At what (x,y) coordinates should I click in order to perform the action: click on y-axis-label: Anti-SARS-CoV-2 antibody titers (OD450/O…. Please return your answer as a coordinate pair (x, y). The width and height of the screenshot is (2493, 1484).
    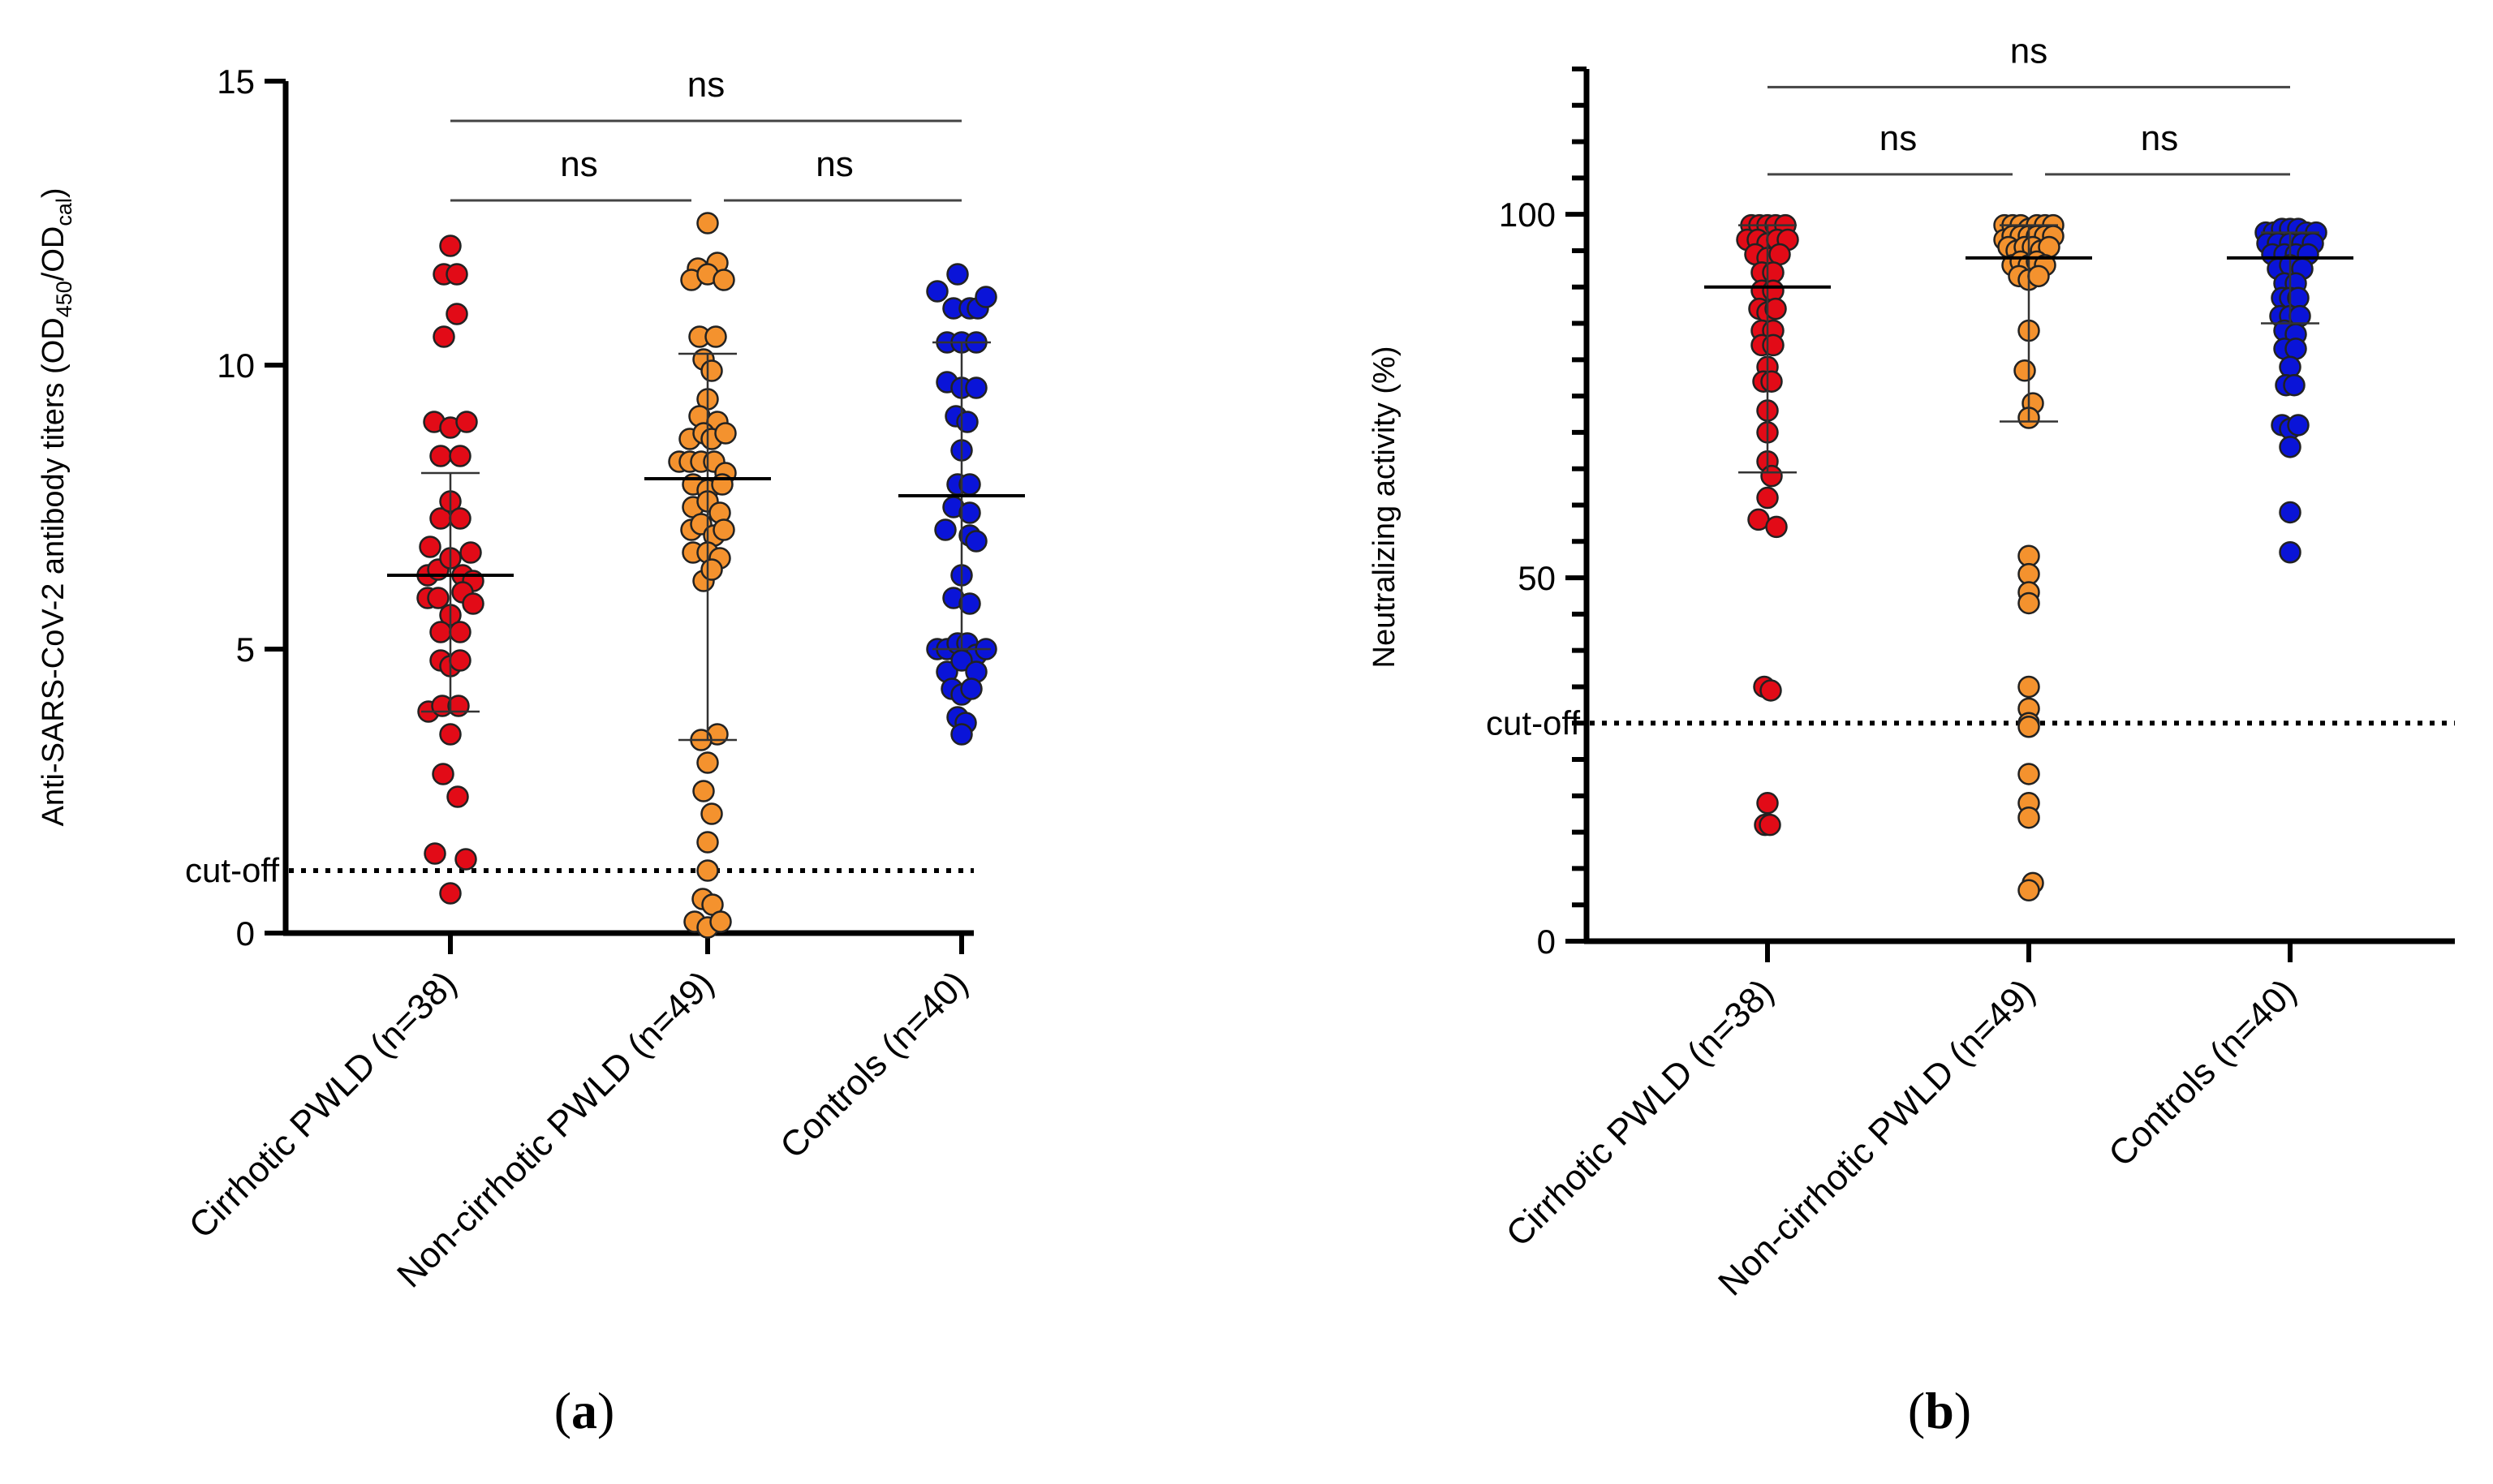
    Looking at the image, I should click on (56, 506).